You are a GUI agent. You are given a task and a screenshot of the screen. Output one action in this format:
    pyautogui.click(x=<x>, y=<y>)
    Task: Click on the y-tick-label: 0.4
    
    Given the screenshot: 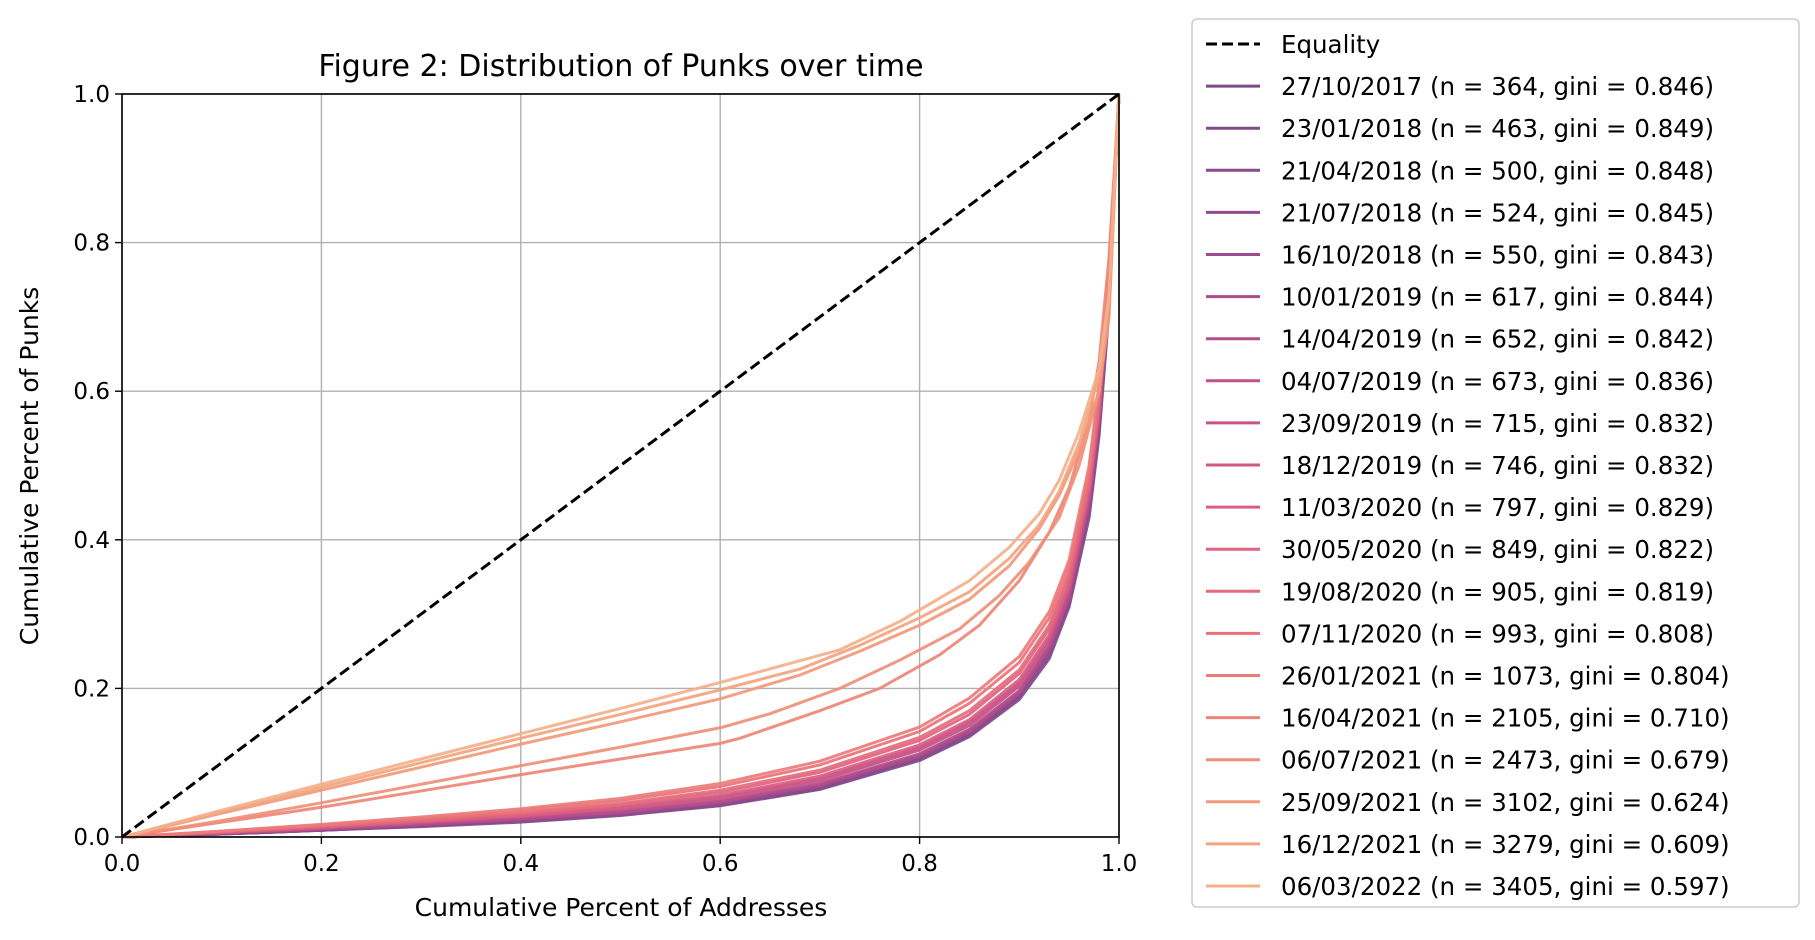 What is the action you would take?
    pyautogui.click(x=91, y=541)
    